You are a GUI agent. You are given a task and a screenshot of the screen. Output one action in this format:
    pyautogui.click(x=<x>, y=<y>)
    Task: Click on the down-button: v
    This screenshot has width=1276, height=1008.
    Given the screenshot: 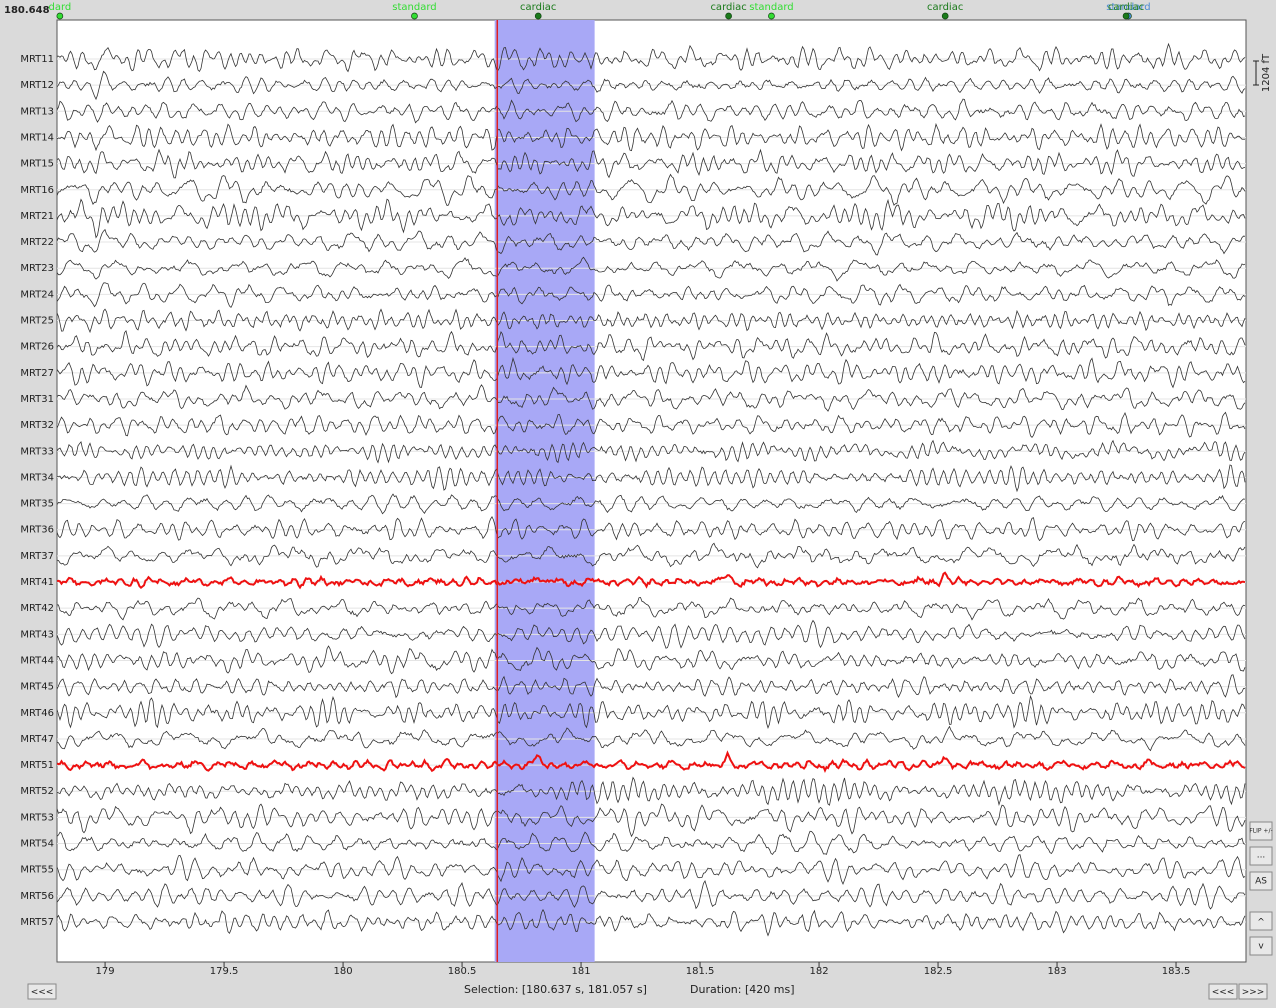 What is the action you would take?
    pyautogui.click(x=1261, y=946)
    